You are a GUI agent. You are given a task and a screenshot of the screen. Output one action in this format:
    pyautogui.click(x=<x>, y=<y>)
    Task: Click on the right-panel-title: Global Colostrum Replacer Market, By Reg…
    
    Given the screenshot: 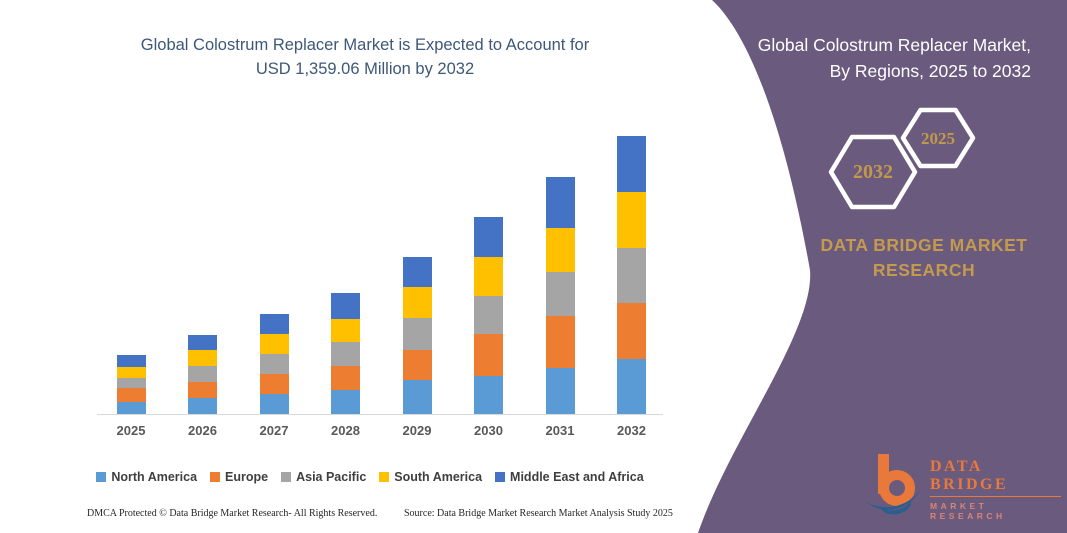 What is the action you would take?
    pyautogui.click(x=866, y=58)
    